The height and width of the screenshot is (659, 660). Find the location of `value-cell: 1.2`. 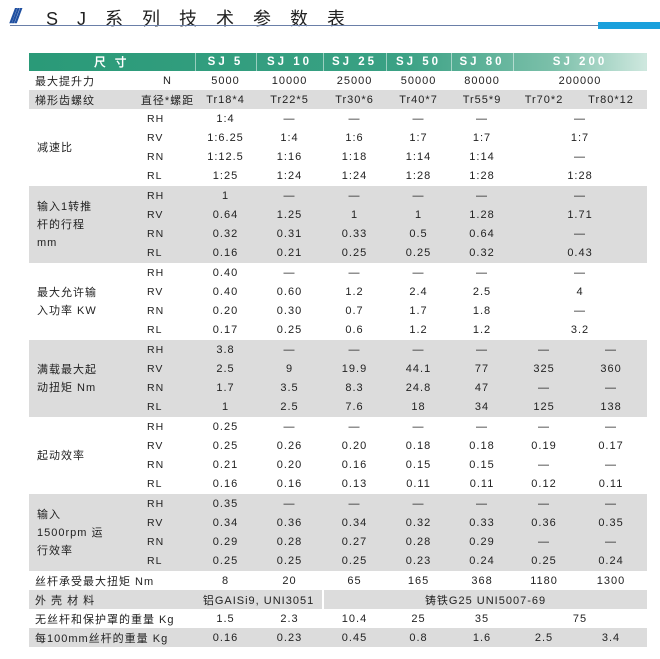

value-cell: 1.2 is located at coordinates (418, 330).